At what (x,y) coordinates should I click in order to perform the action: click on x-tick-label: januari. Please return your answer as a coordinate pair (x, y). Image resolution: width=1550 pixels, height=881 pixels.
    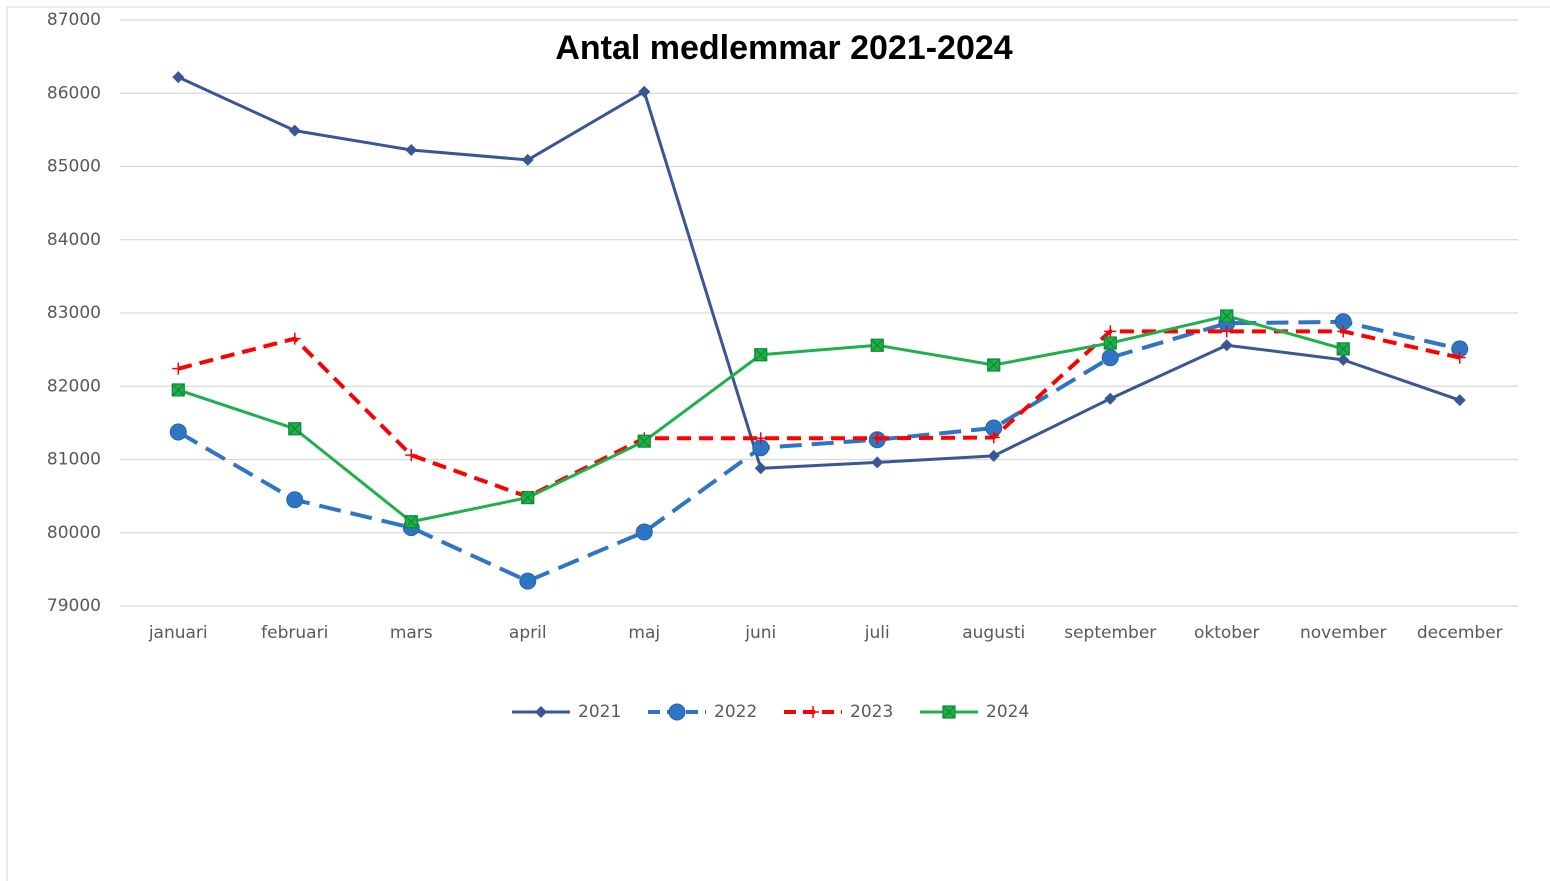
    Looking at the image, I should click on (178, 633).